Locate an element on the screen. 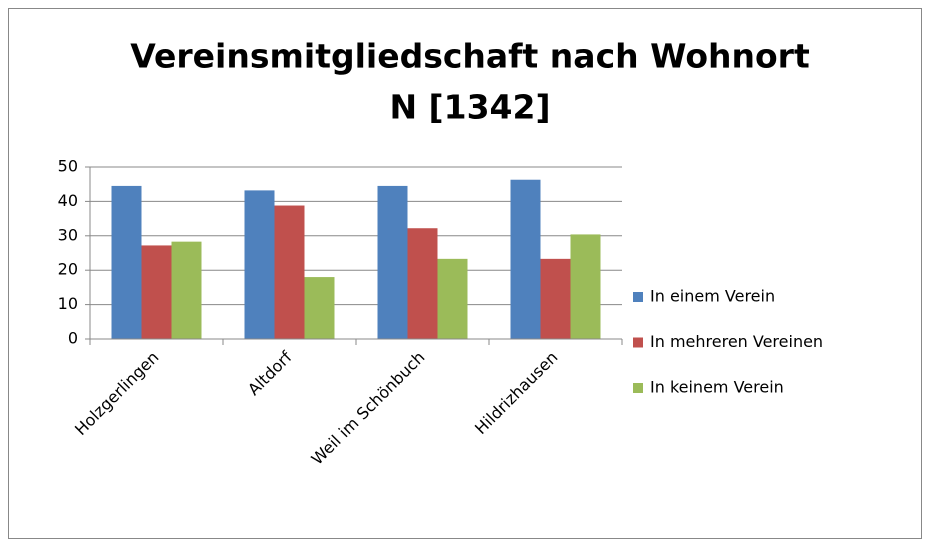  y-tick-label: 50 is located at coordinates (68, 166).